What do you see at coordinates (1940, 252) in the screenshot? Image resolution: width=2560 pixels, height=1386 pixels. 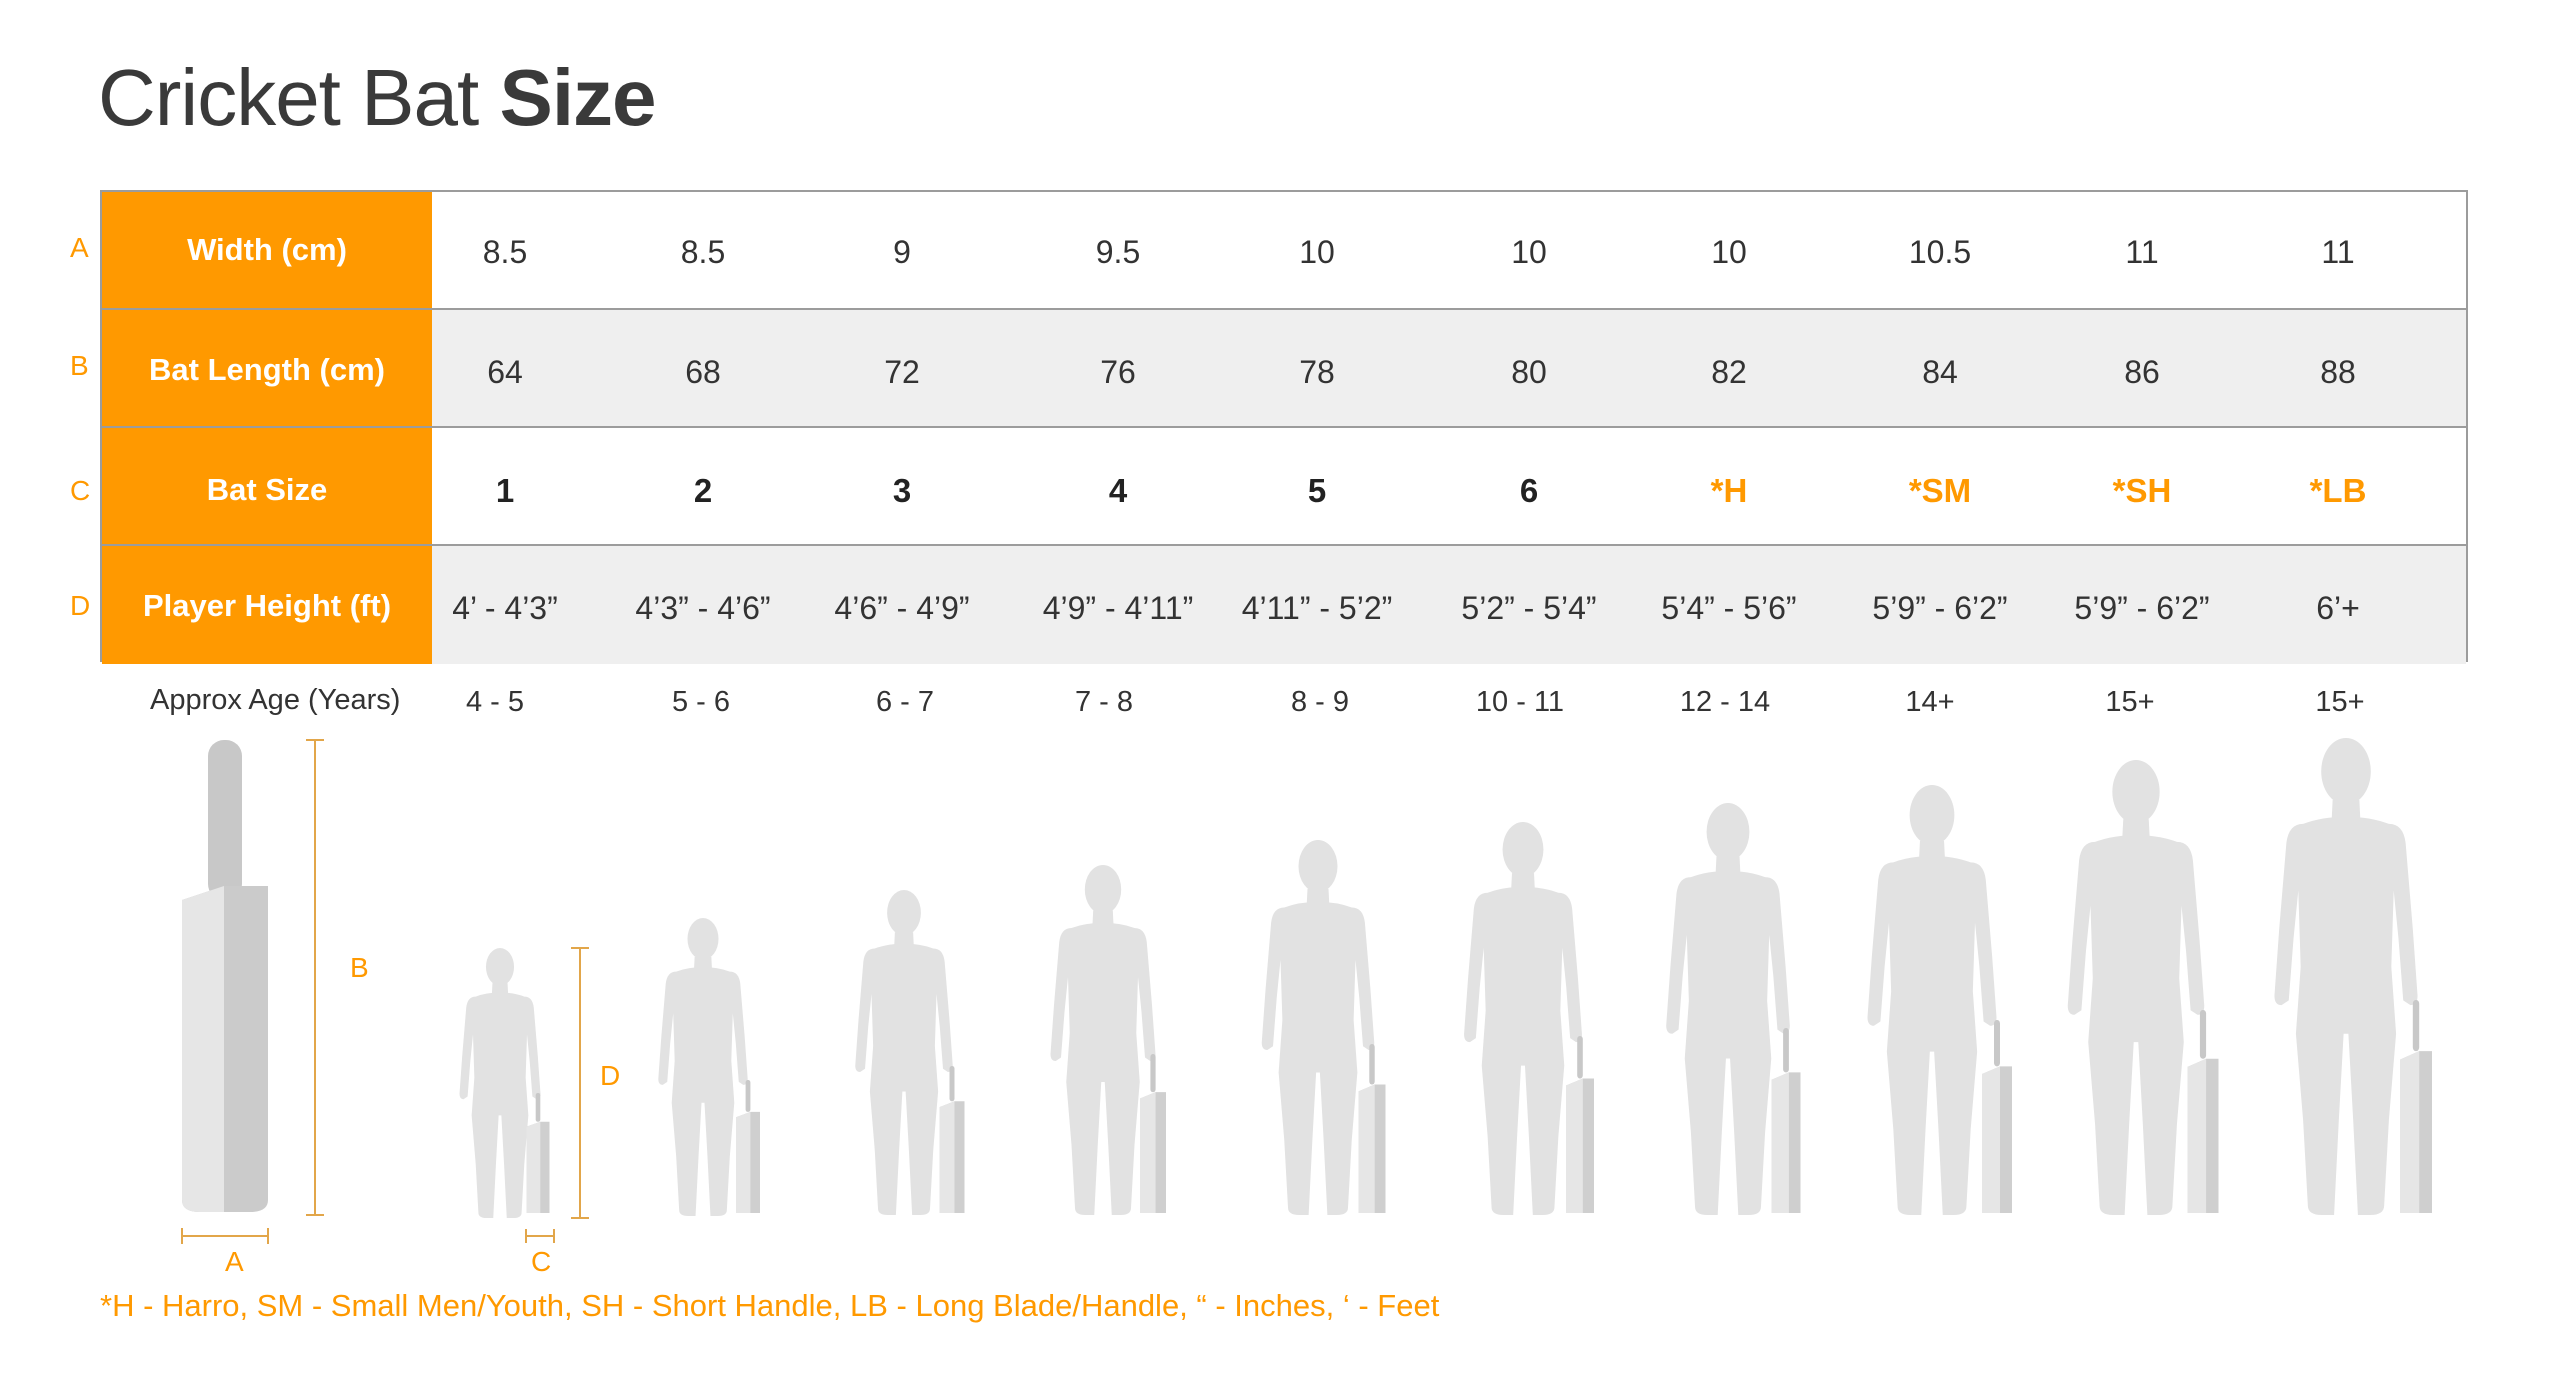 I see `width-cell: 10.5` at bounding box center [1940, 252].